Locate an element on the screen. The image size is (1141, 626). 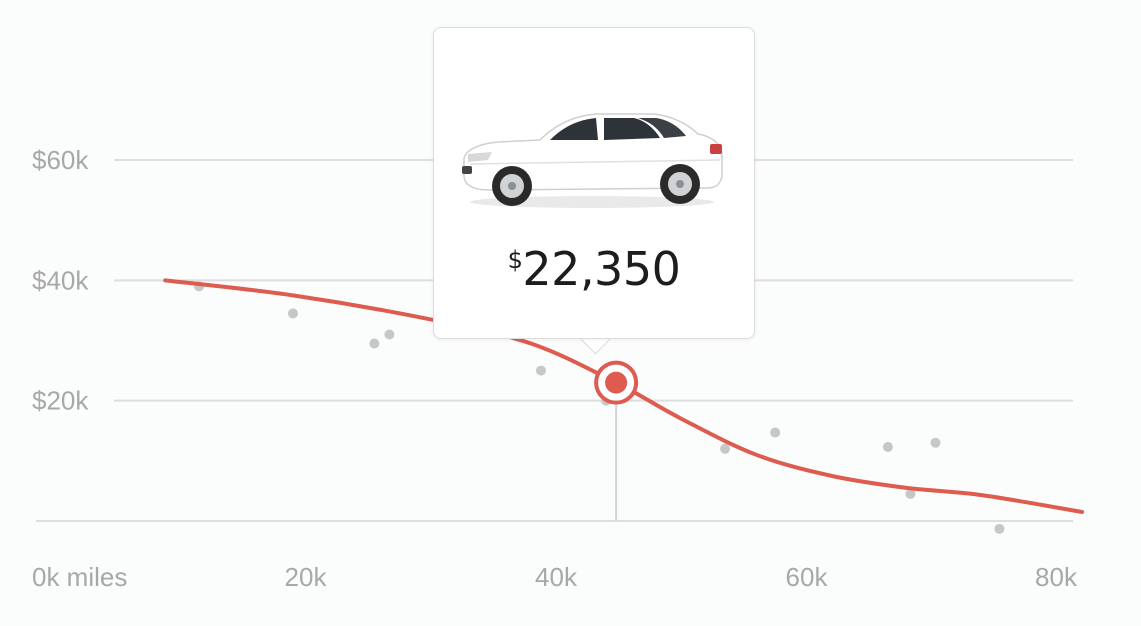
car-image is located at coordinates (592, 160).